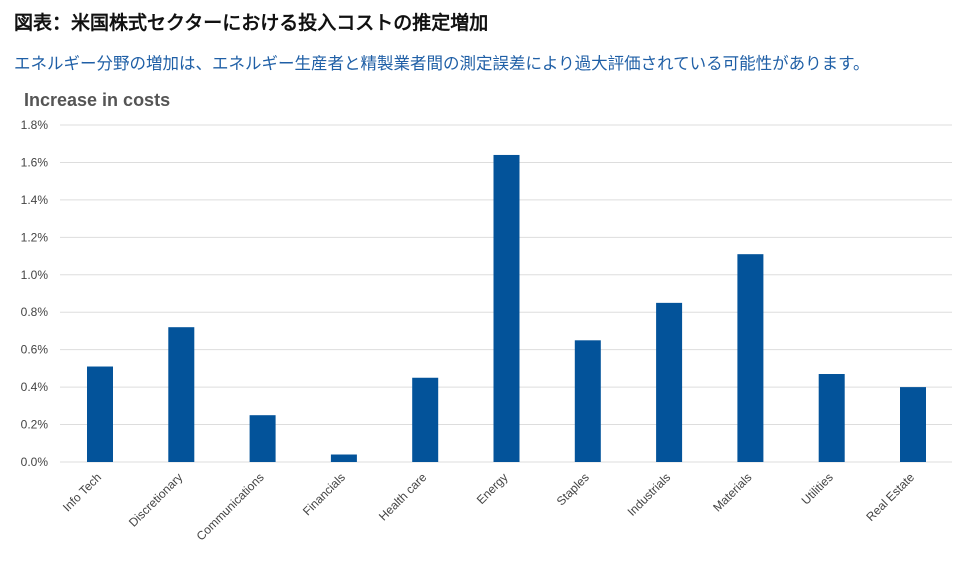 This screenshot has height=563, width=976. Describe the element at coordinates (492, 488) in the screenshot. I see `x-tick-label: Energy` at that location.